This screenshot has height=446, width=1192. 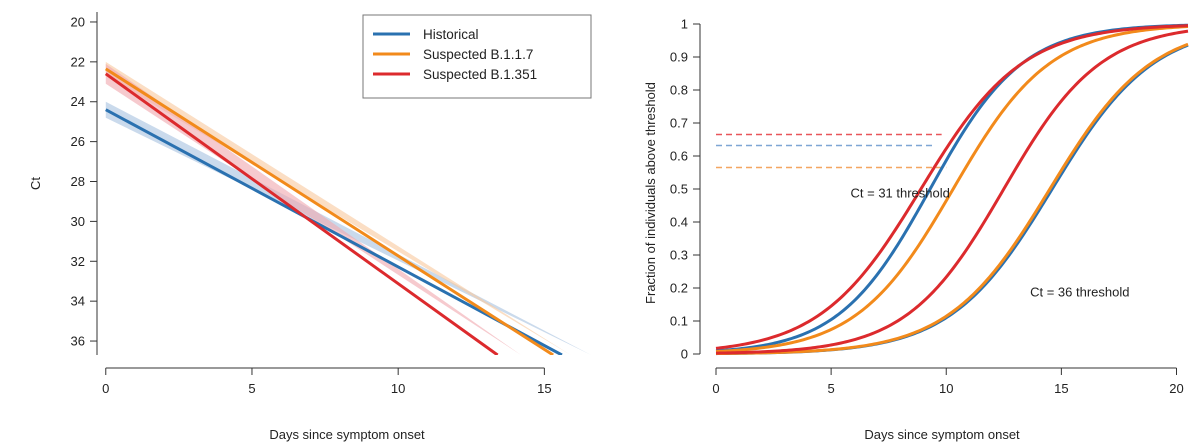 I want to click on y-axis-label: Fraction of individuals above threshold, so click(x=650, y=193).